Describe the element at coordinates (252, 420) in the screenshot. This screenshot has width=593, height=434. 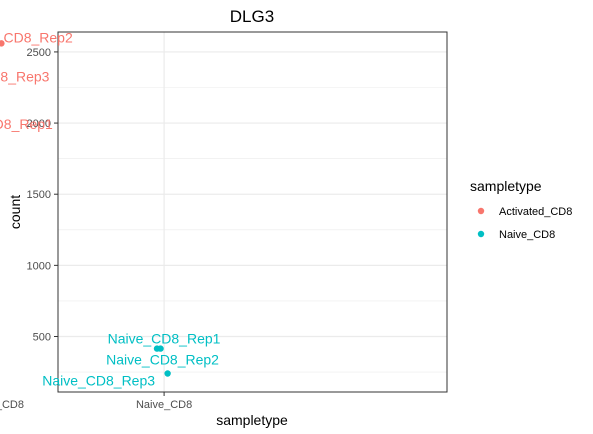
I see `x-axis-title: sampletype` at that location.